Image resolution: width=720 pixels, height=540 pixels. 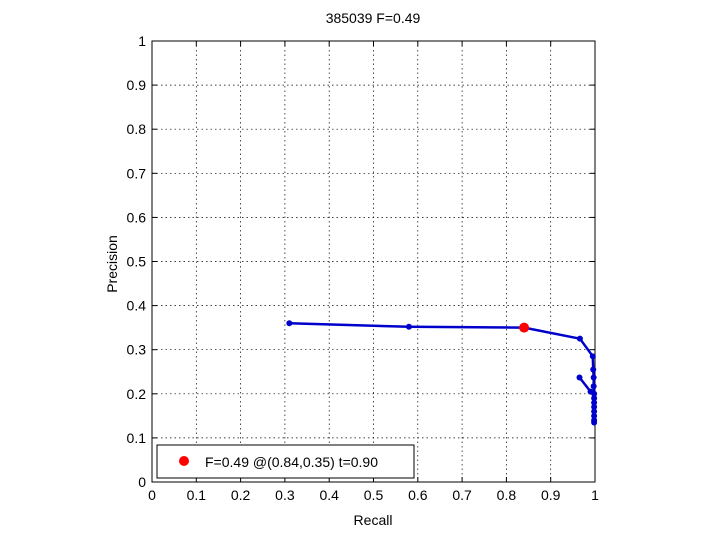 I want to click on y-tick-label: 1, so click(x=142, y=41).